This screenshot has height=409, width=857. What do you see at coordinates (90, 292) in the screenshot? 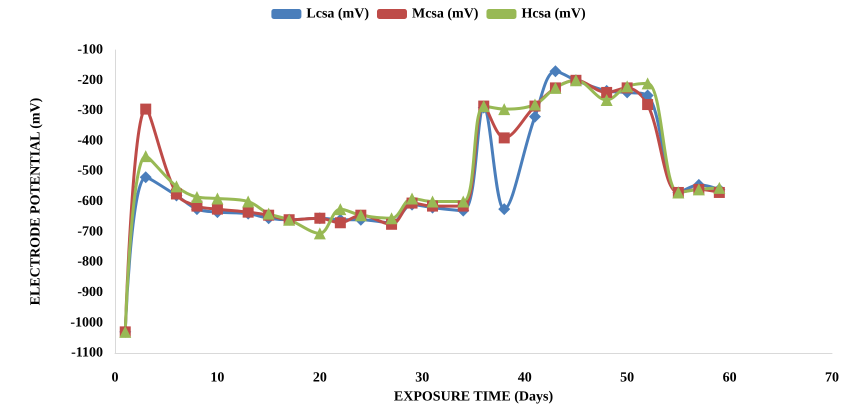
I see `y-tick-label: -900` at bounding box center [90, 292].